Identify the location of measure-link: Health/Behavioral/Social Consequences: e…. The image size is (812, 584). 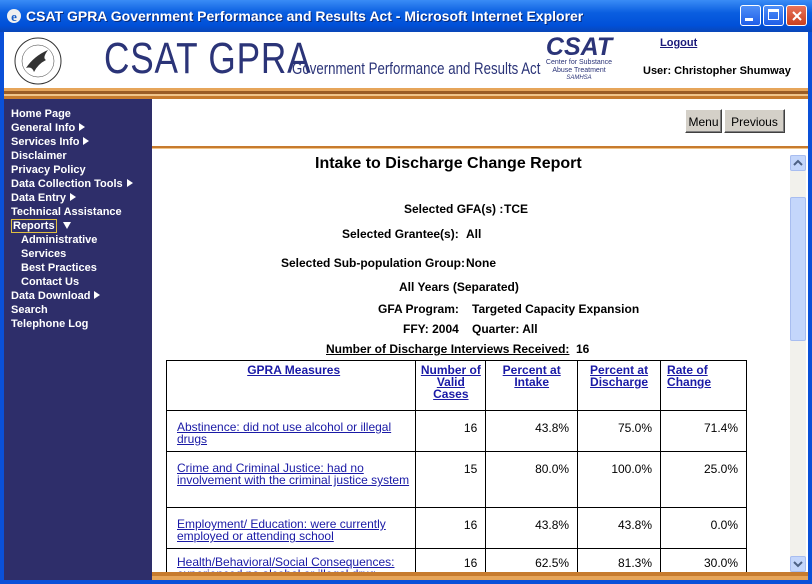
(286, 563).